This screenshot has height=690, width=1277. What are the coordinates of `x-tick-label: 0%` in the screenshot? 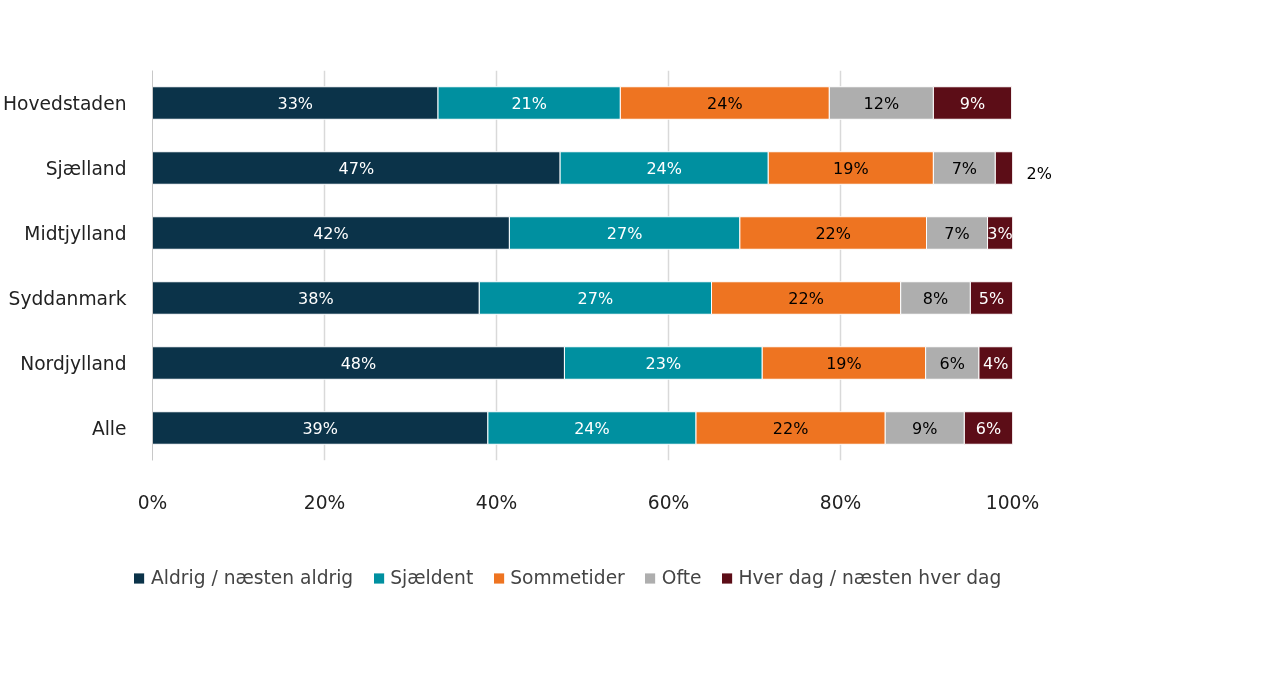 It's located at (152, 502).